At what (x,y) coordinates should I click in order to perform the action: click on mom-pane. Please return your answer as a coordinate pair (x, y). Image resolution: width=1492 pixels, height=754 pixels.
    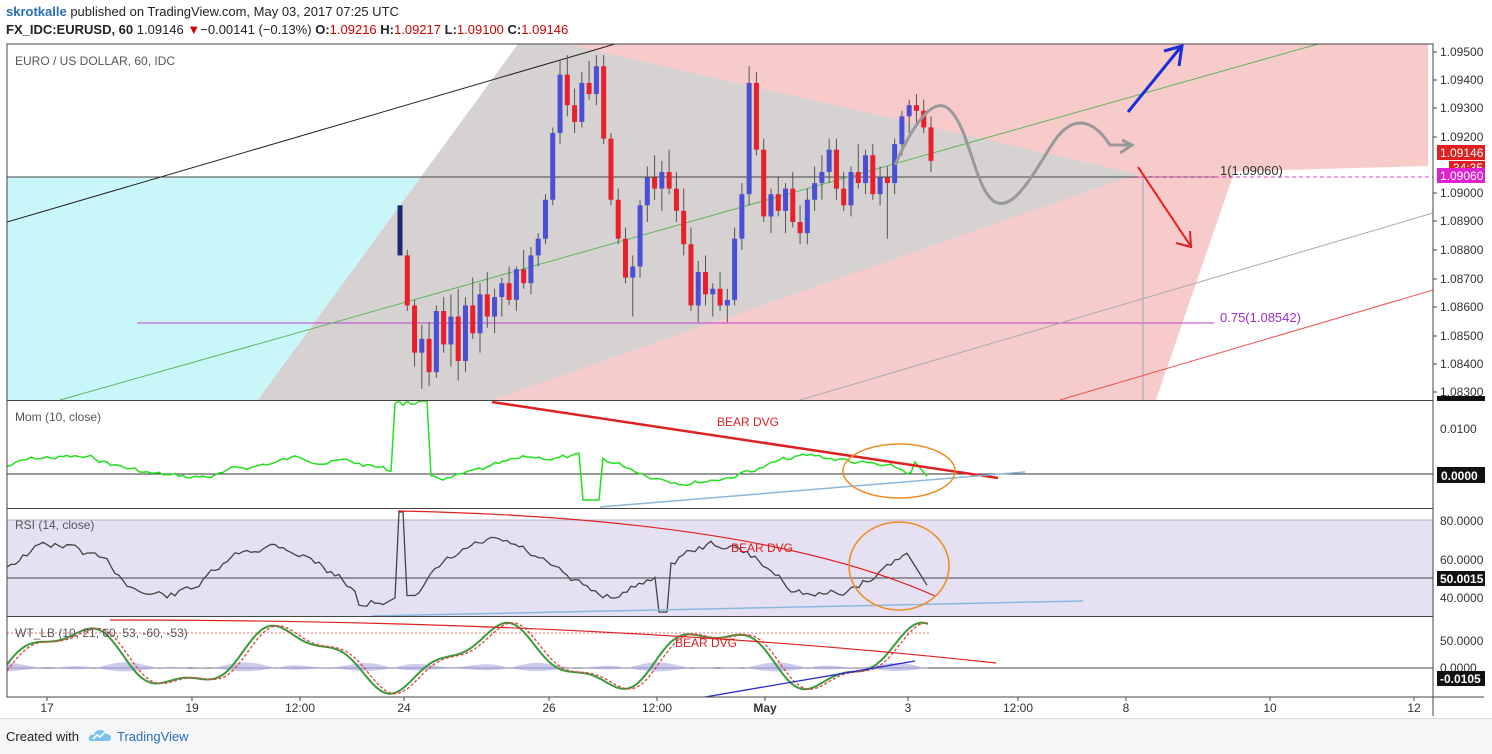
    Looking at the image, I should click on (720, 454).